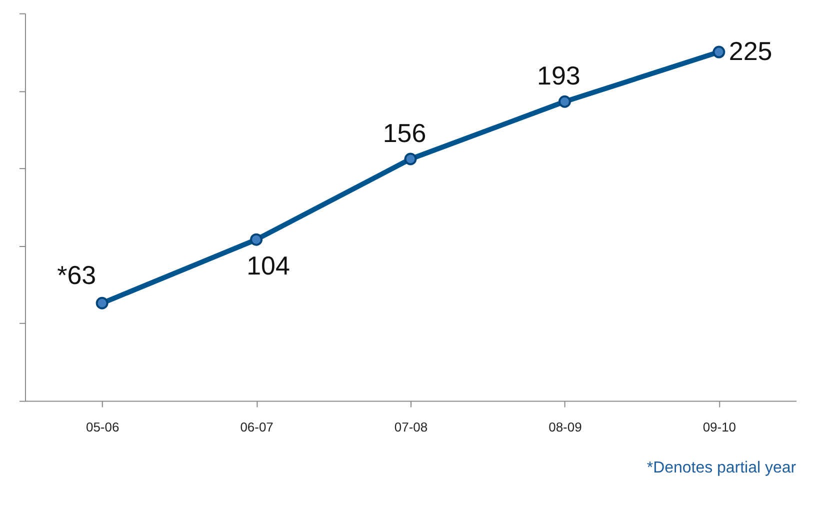 Image resolution: width=820 pixels, height=508 pixels. Describe the element at coordinates (750, 51) in the screenshot. I see `data-label: 225` at that location.